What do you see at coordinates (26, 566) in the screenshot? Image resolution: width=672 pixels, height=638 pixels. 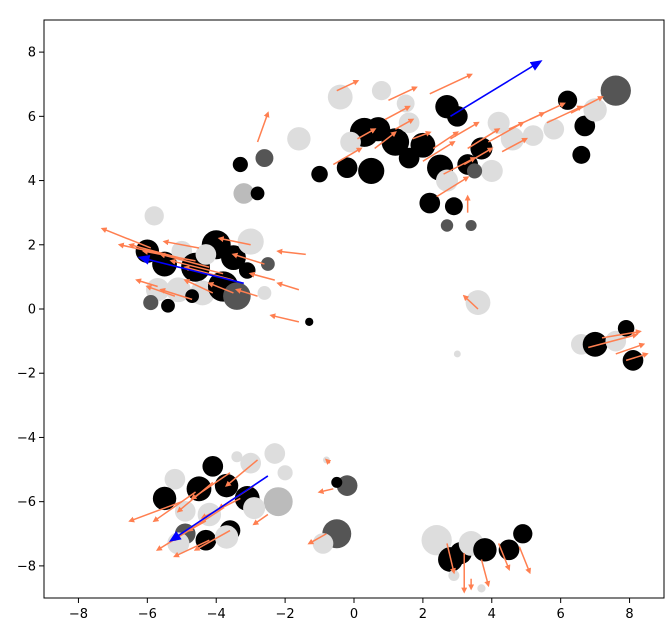 I see `y-tick-label: −8` at bounding box center [26, 566].